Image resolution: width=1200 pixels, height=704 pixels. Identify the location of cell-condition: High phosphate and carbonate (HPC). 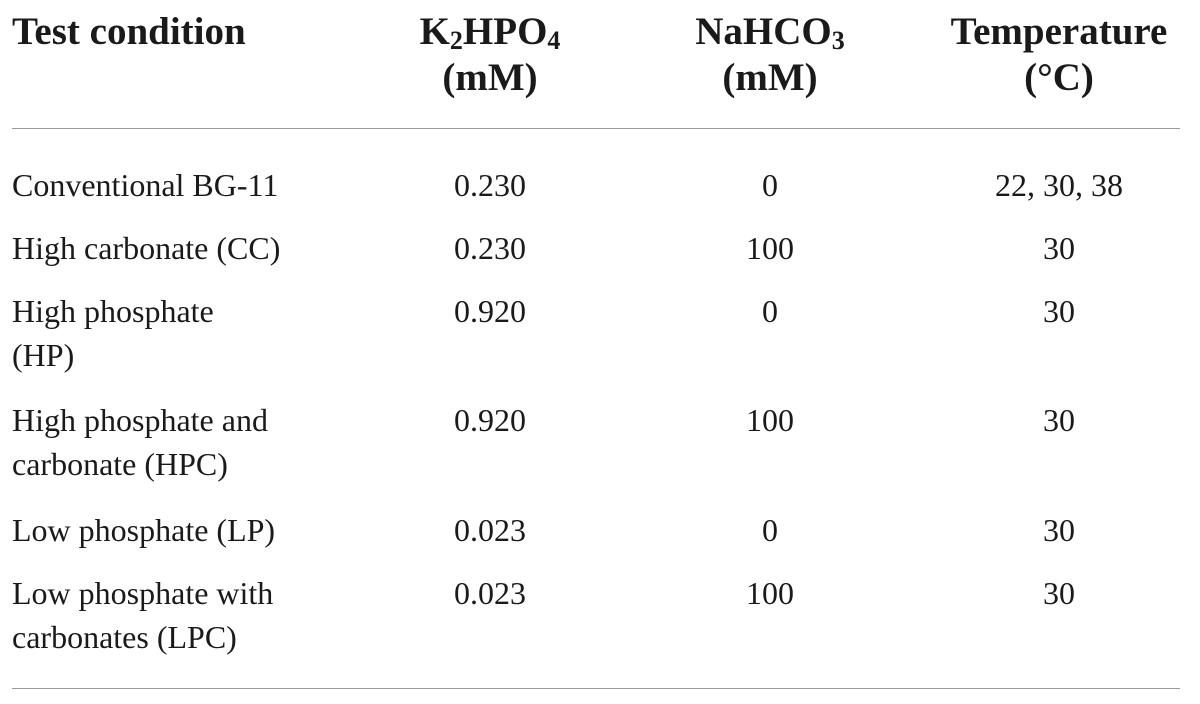
(177, 442).